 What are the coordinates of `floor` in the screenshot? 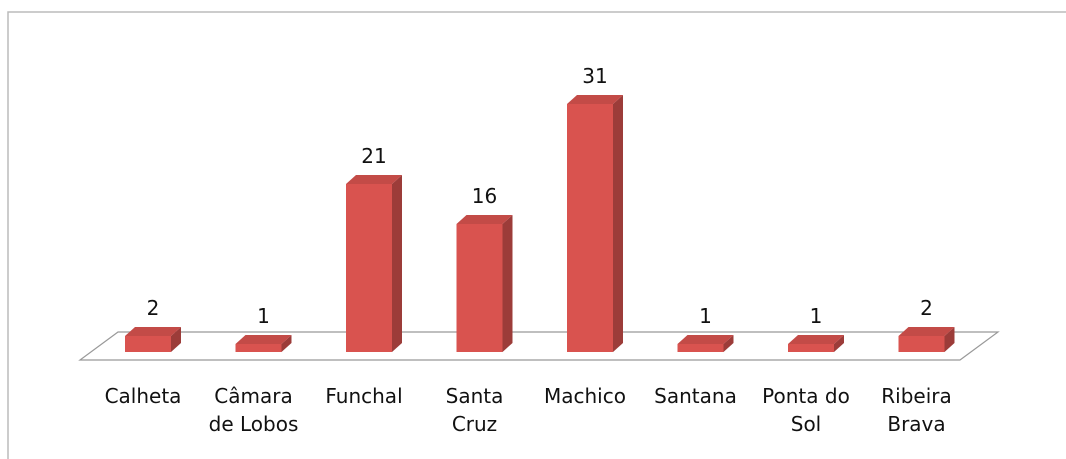 It's located at (539, 346).